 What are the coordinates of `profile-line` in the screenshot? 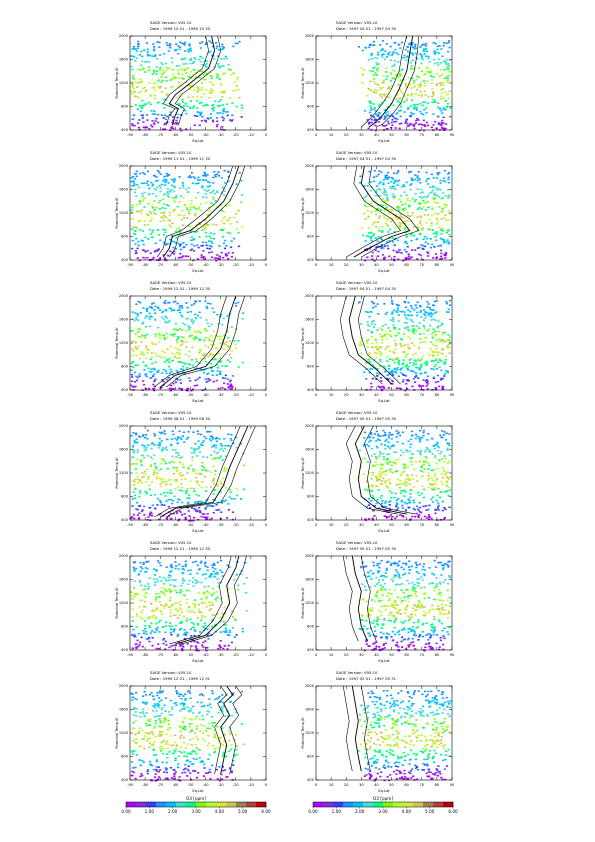 It's located at (204, 471).